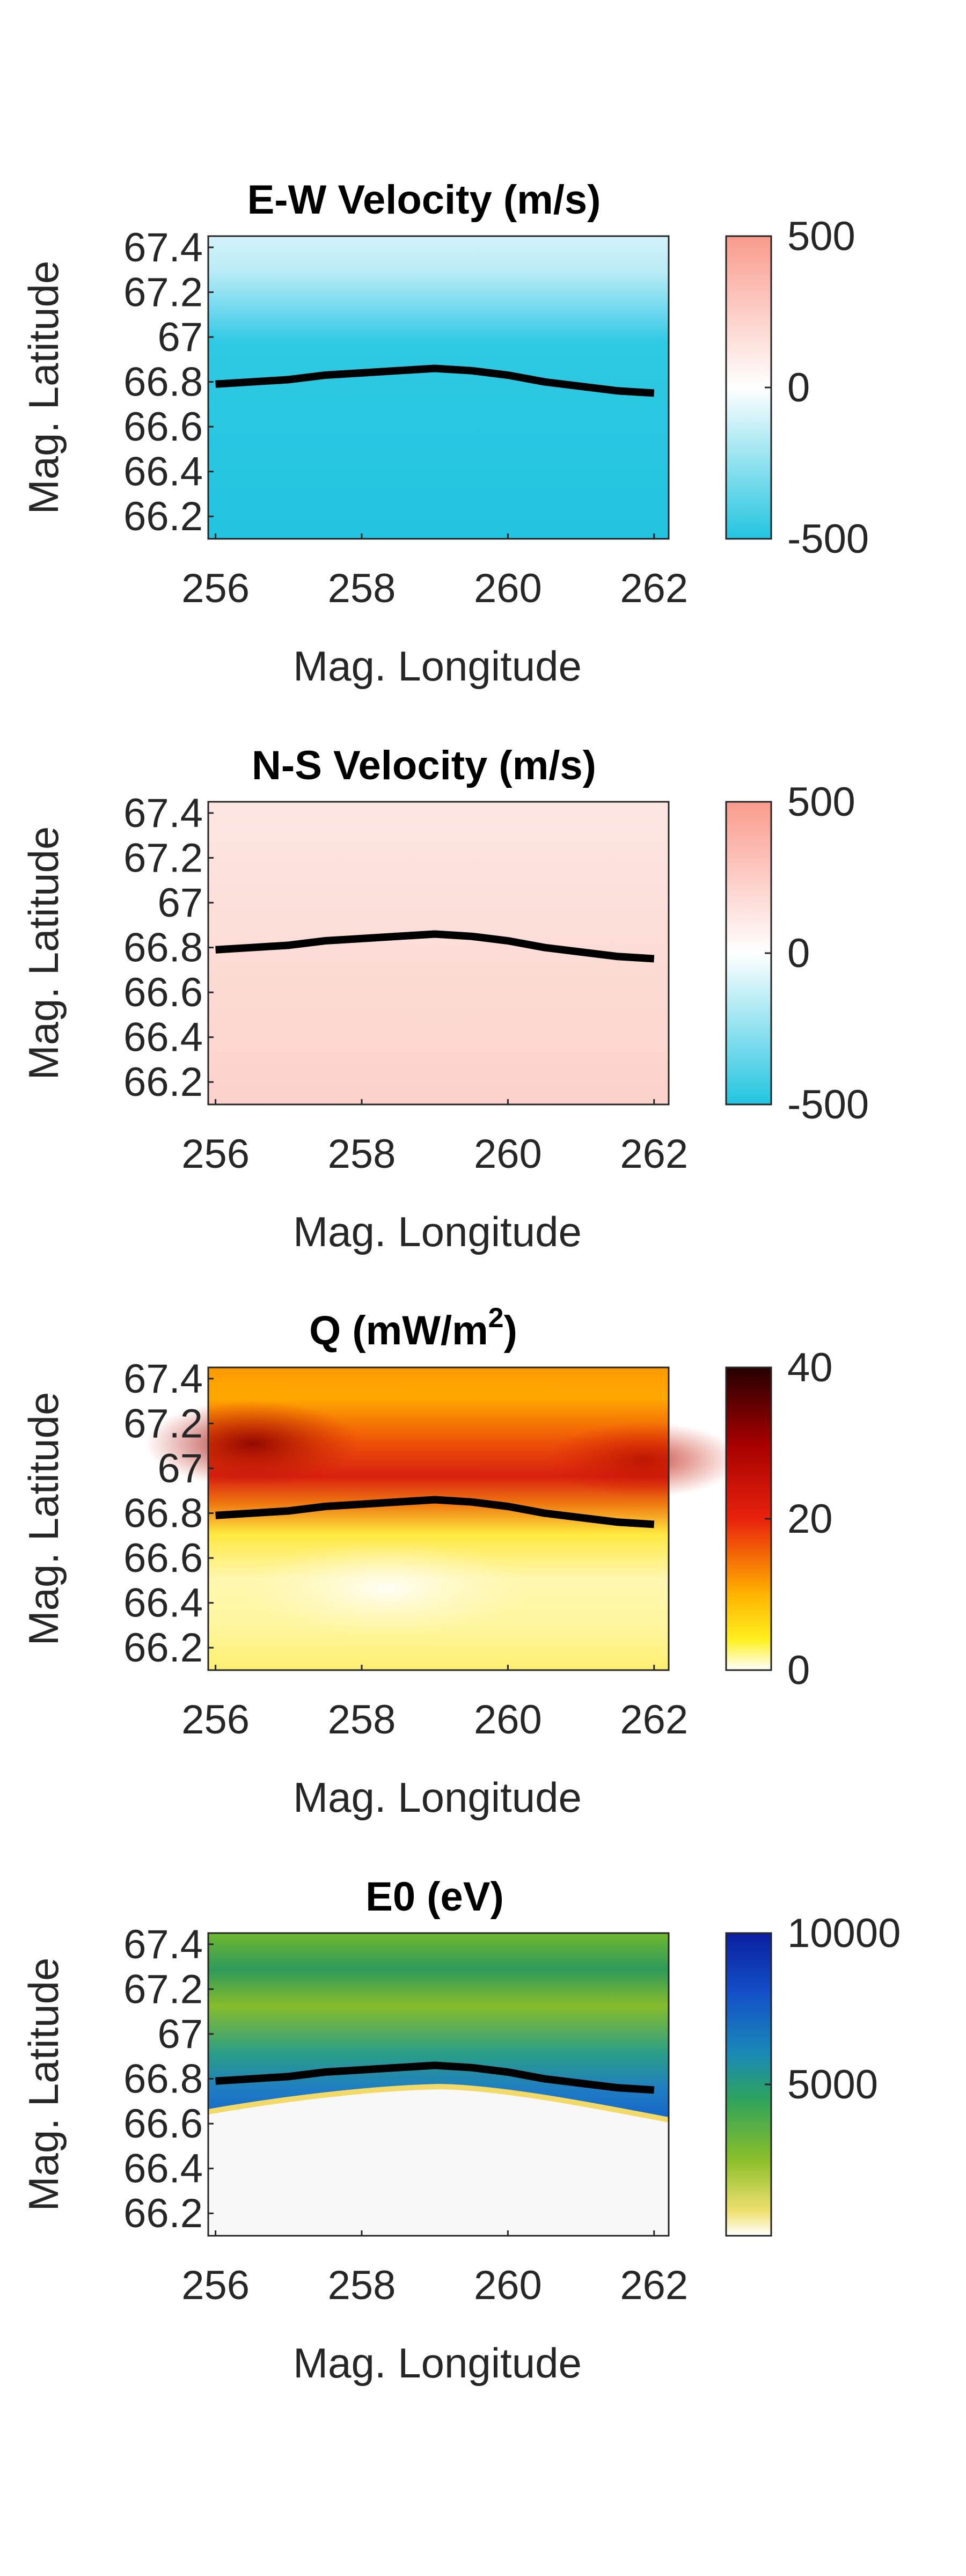 Image resolution: width=966 pixels, height=2576 pixels. What do you see at coordinates (424, 765) in the screenshot?
I see `panel-title: N-S Velocity (m/s)` at bounding box center [424, 765].